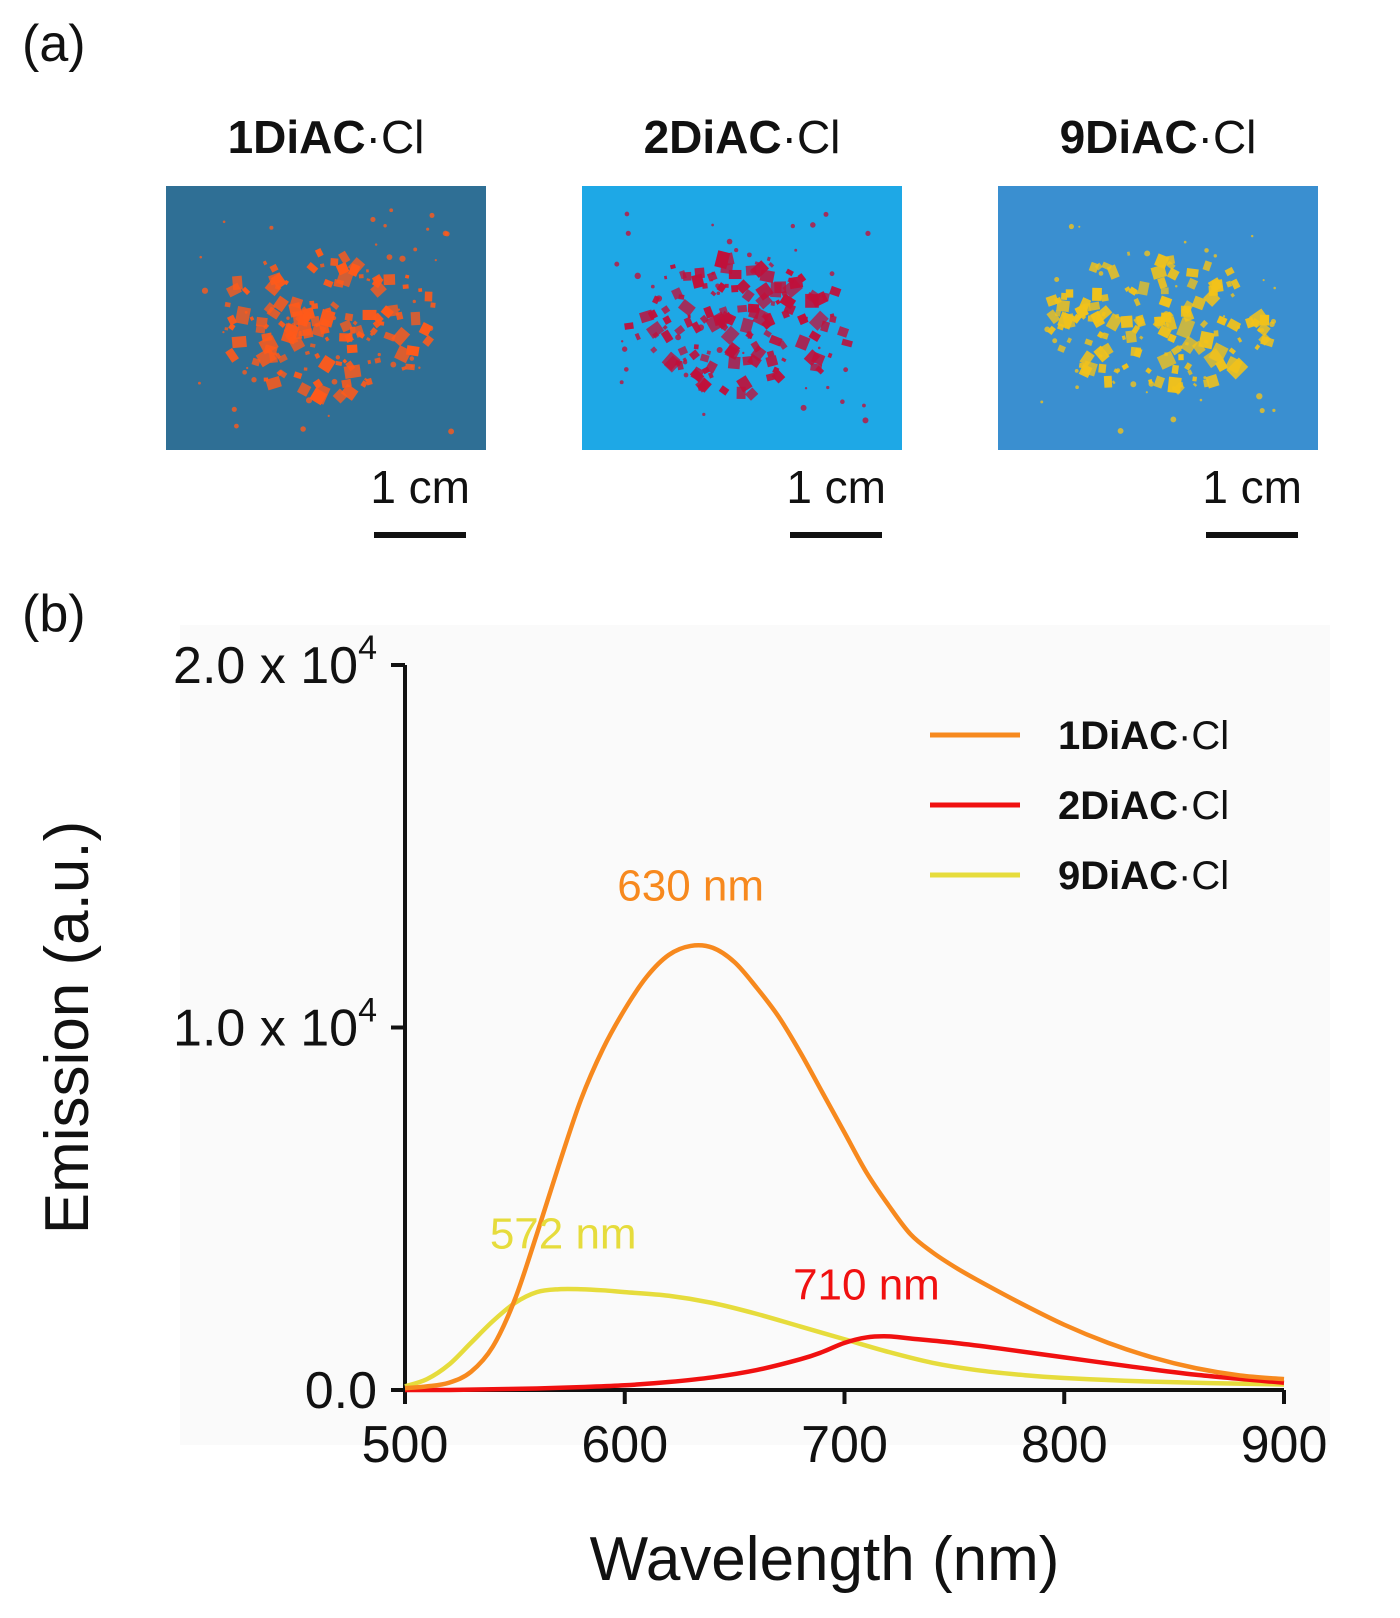  What do you see at coordinates (866, 1284) in the screenshot?
I see `peak-annotation: 710 nm` at bounding box center [866, 1284].